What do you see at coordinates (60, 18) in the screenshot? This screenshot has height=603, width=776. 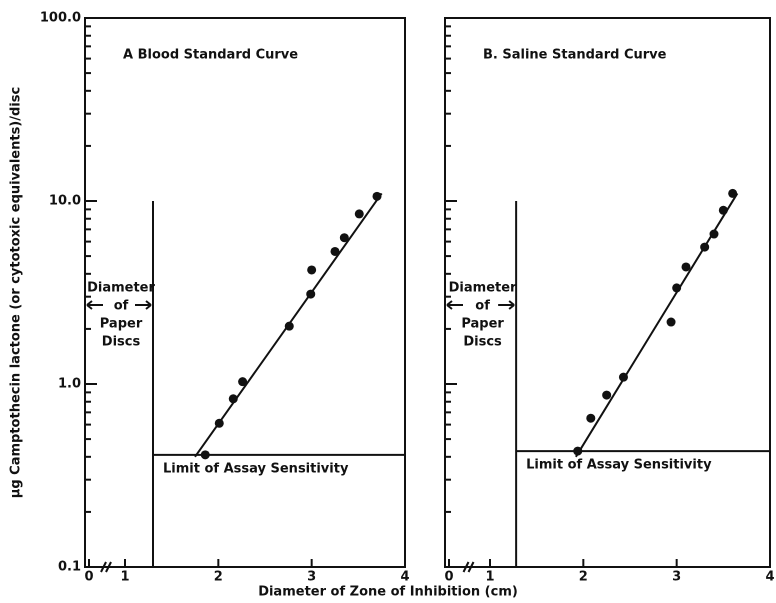 I see `y-tick-label: 100.0` at bounding box center [60, 18].